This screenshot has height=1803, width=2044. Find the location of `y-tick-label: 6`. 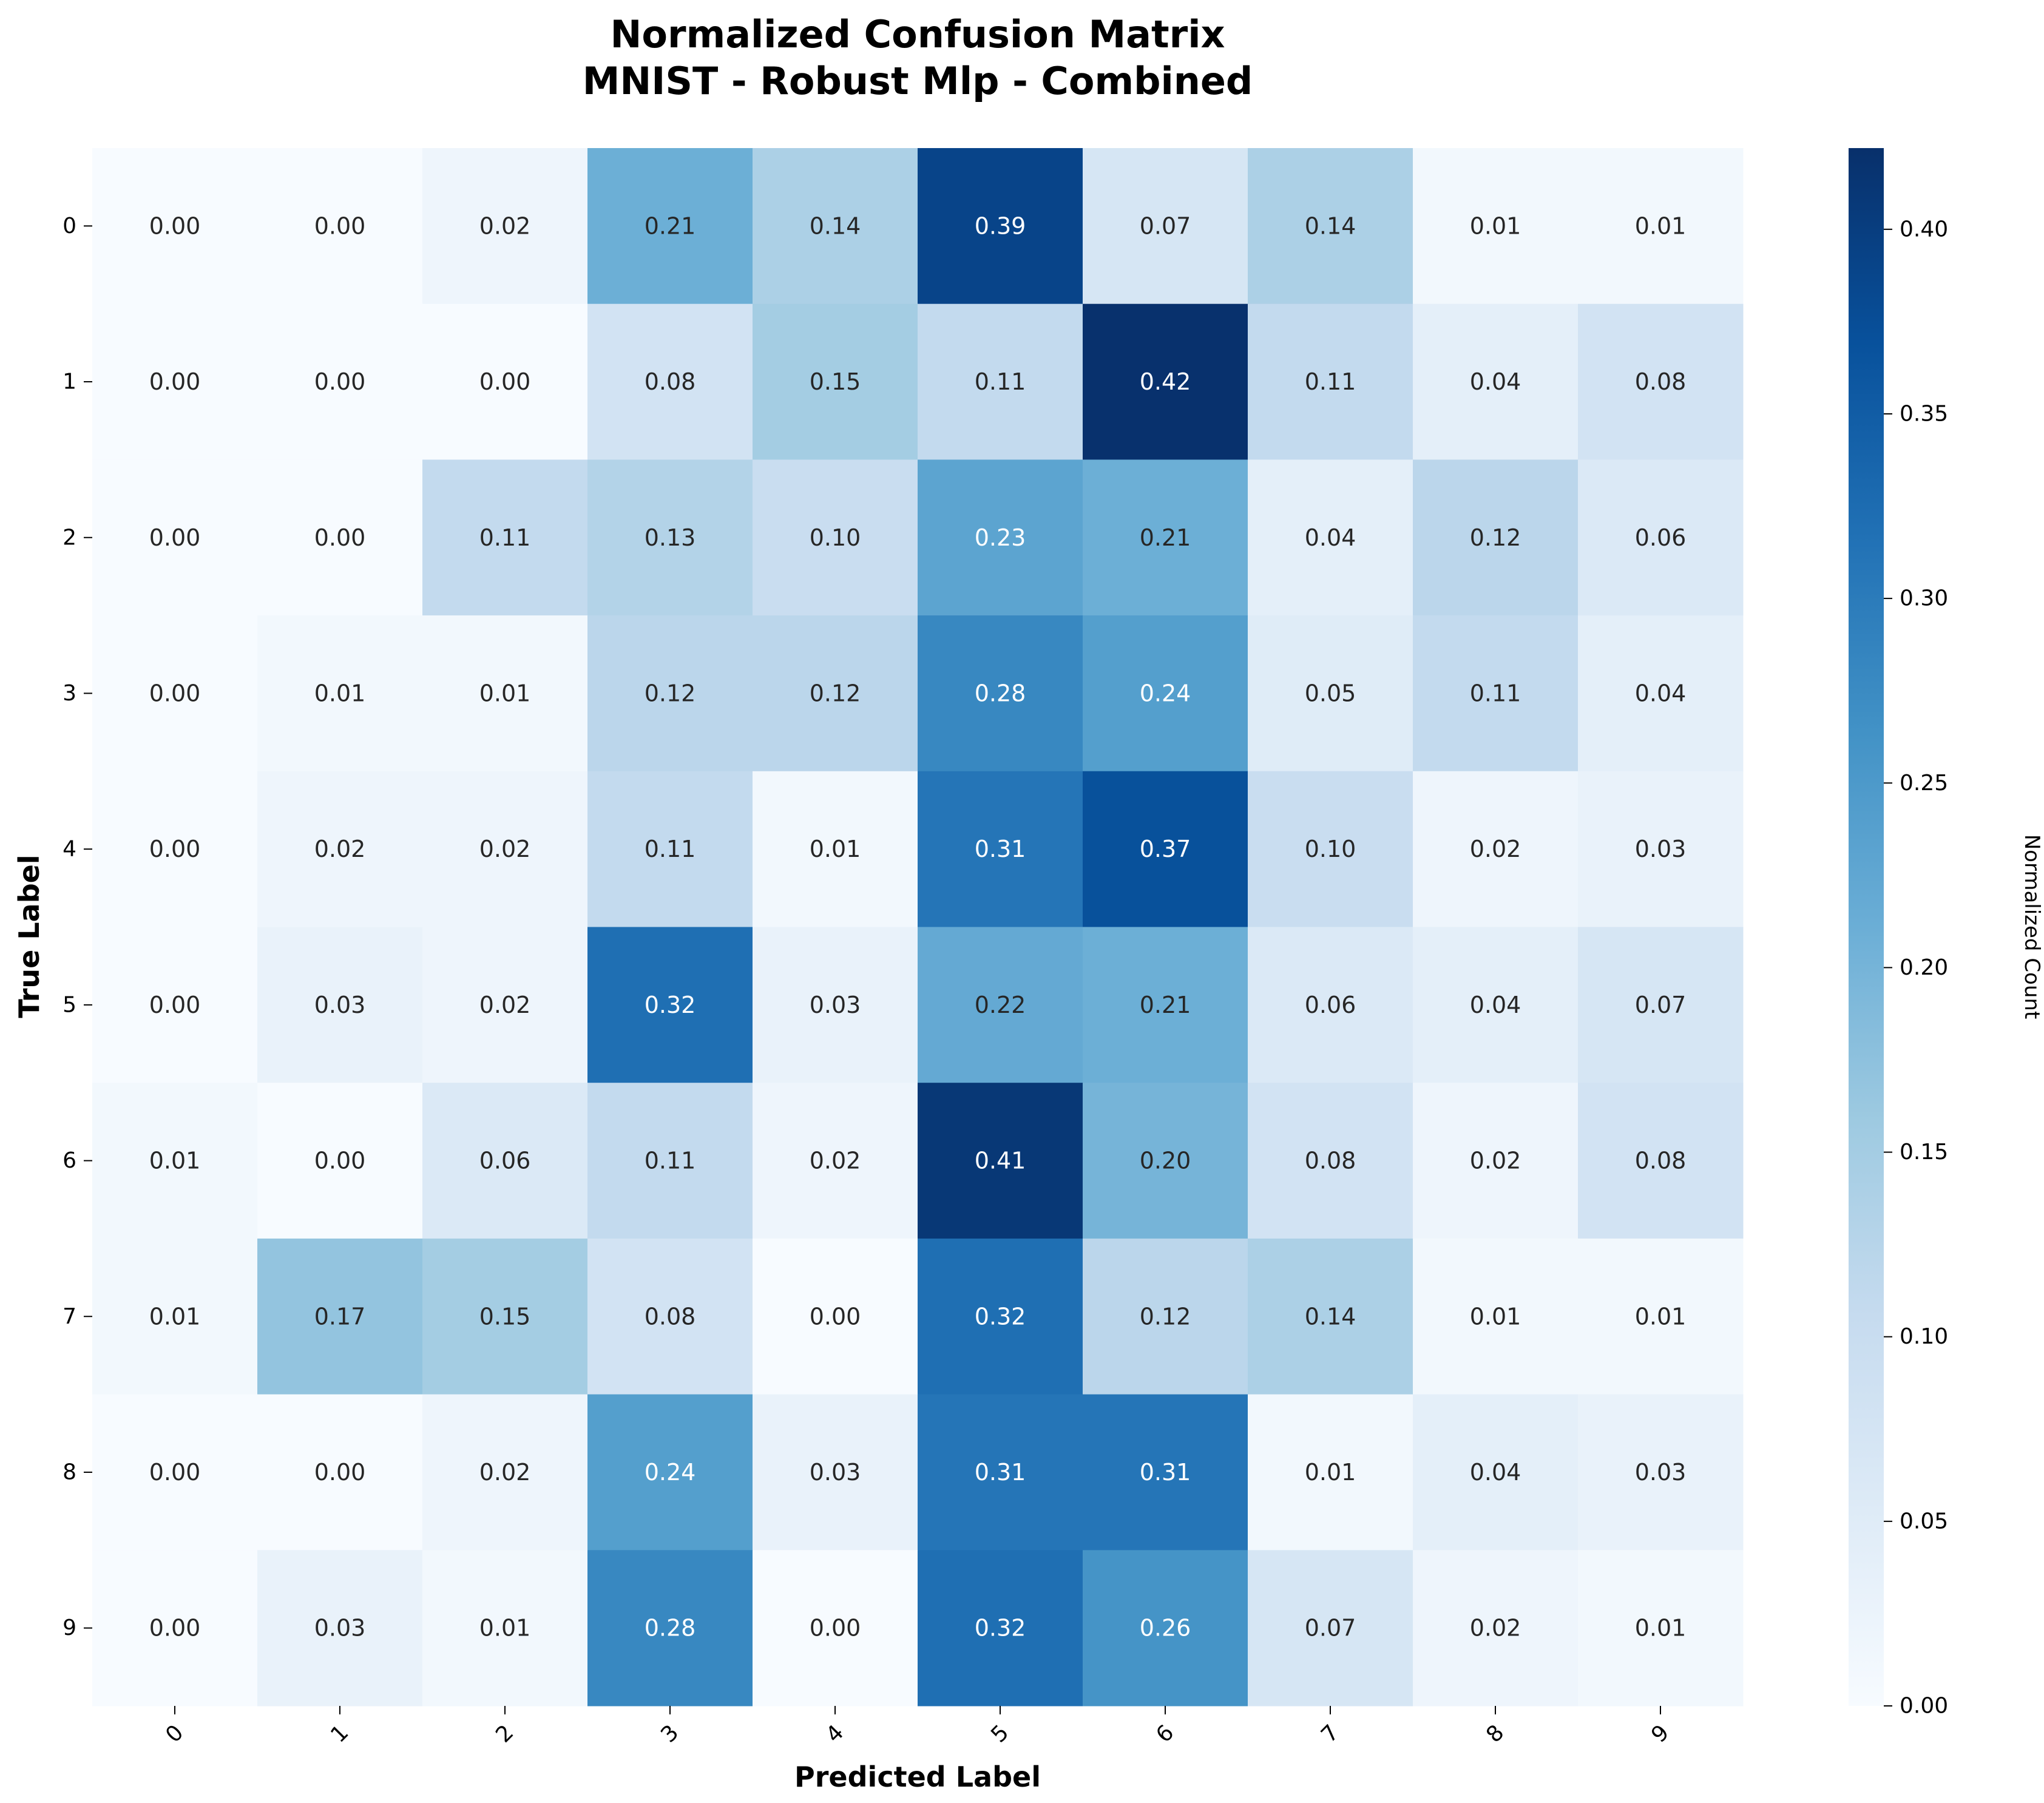

y-tick-label: 6 is located at coordinates (69, 1160).